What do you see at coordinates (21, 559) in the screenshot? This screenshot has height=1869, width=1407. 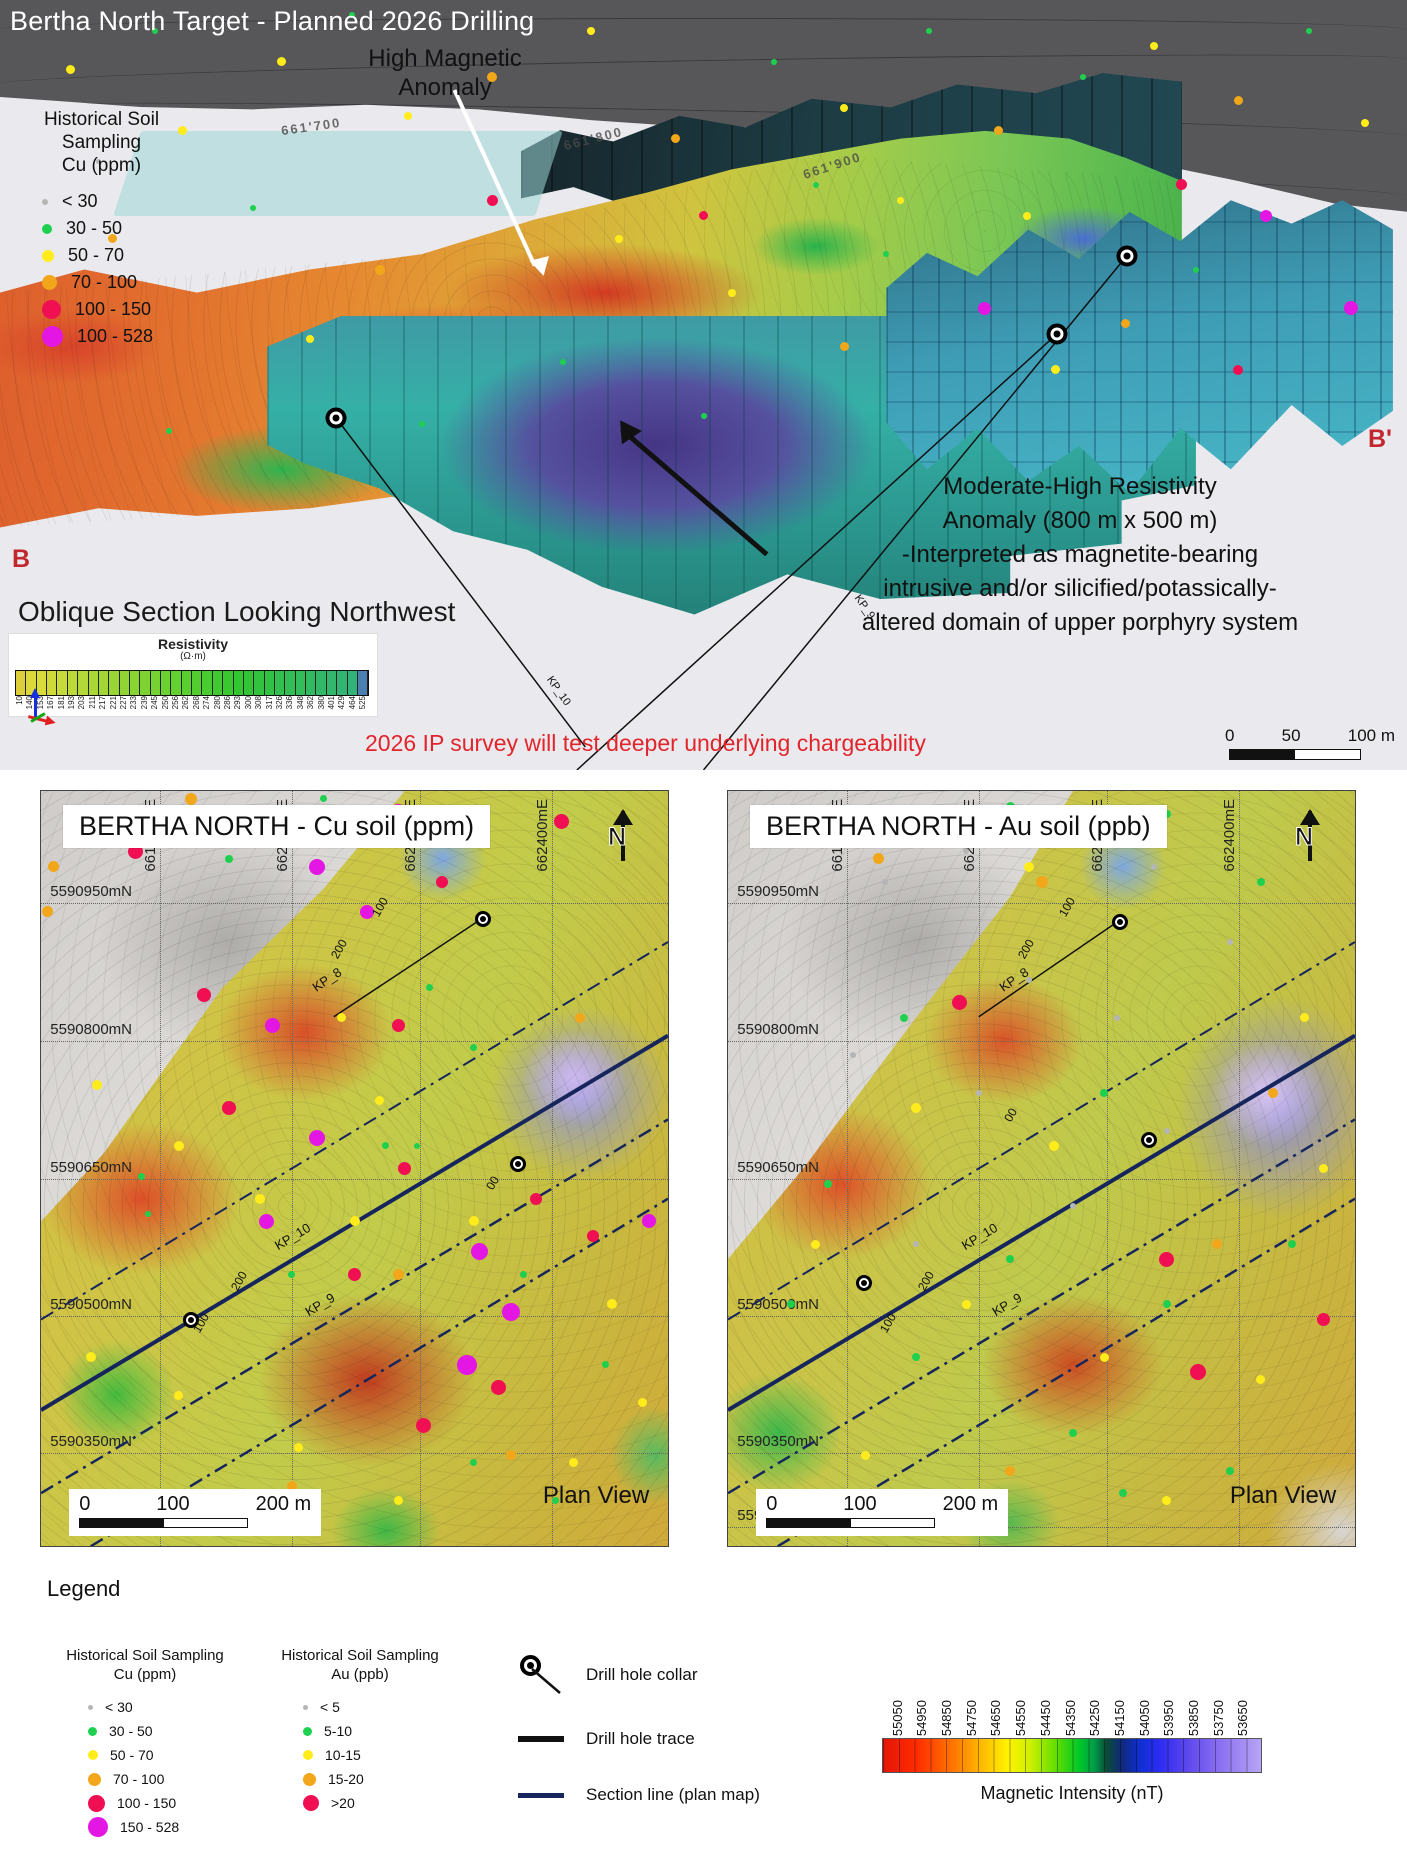 I see `section-marker-b: B` at bounding box center [21, 559].